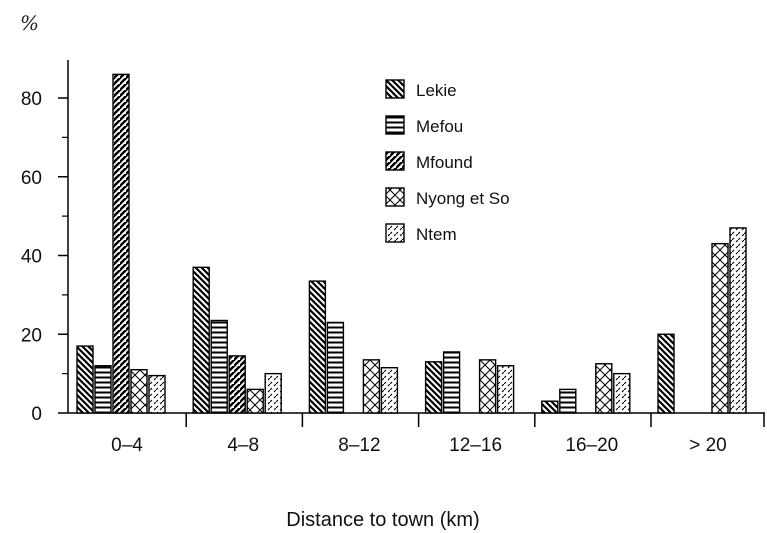  What do you see at coordinates (31, 99) in the screenshot?
I see `y-tick-label: 80` at bounding box center [31, 99].